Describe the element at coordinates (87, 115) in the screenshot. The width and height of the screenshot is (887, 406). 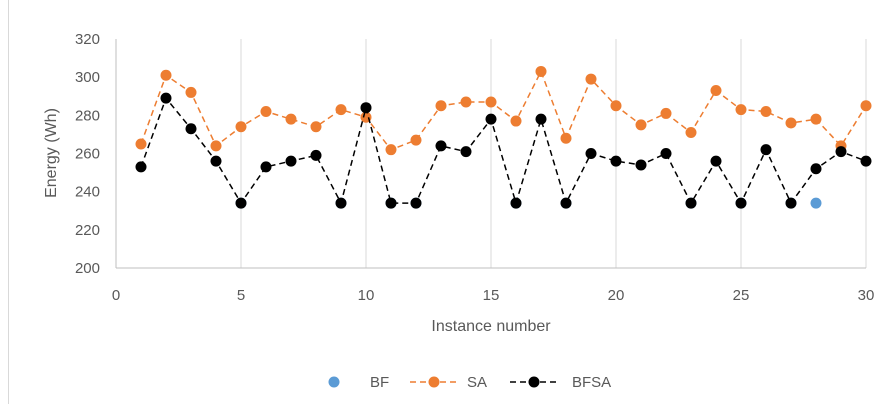
I see `y-tick-label: 280` at that location.